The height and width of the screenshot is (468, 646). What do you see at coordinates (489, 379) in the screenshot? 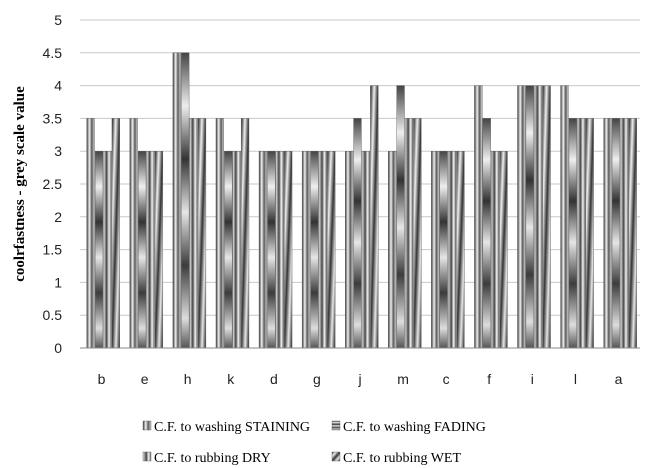
I see `x-category-label: f` at bounding box center [489, 379].